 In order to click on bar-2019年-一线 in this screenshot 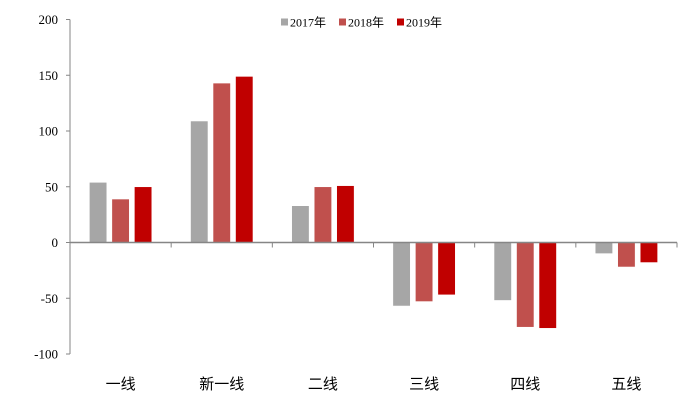, I will do `click(143, 214)`.